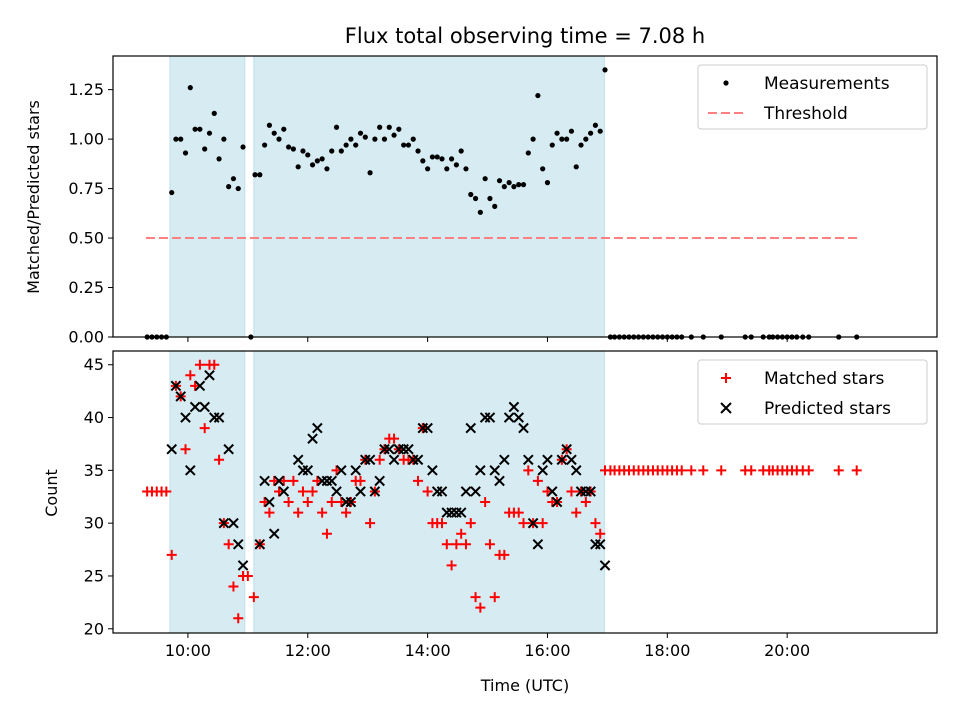 The width and height of the screenshot is (960, 720). I want to click on y-tick-label: 0.00, so click(86, 337).